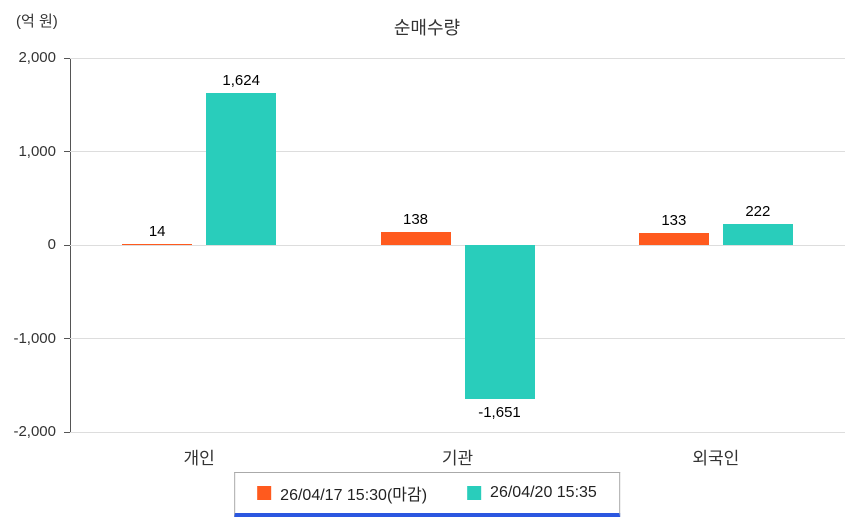  Describe the element at coordinates (199, 458) in the screenshot. I see `category-label-개인: 개인` at that location.